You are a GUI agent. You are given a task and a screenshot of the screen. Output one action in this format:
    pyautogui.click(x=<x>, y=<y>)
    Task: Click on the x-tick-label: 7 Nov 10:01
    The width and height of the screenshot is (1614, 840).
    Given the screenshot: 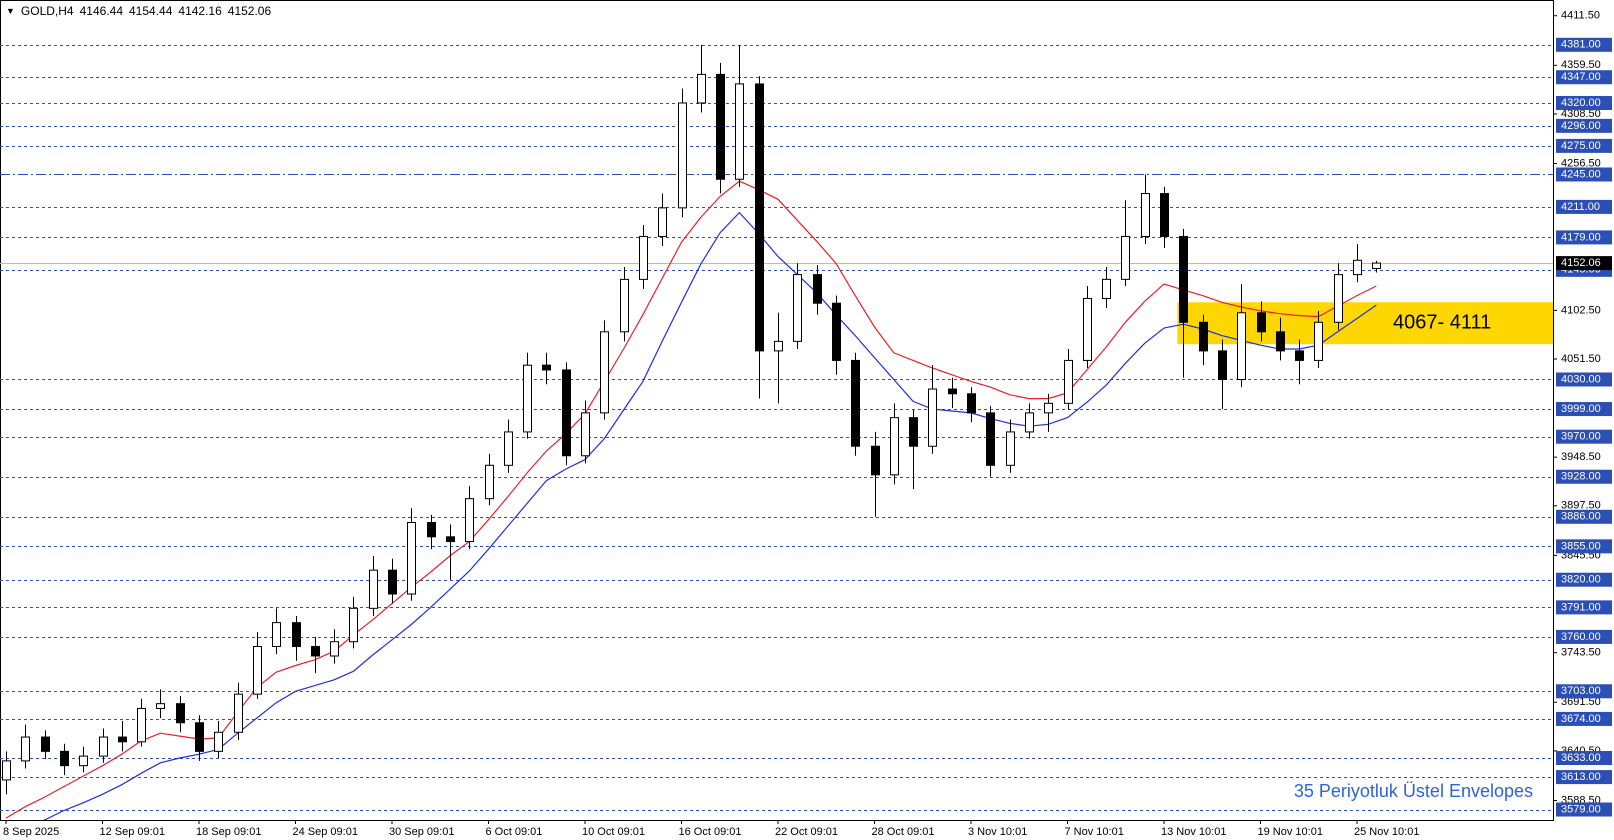 What is the action you would take?
    pyautogui.click(x=1094, y=832)
    